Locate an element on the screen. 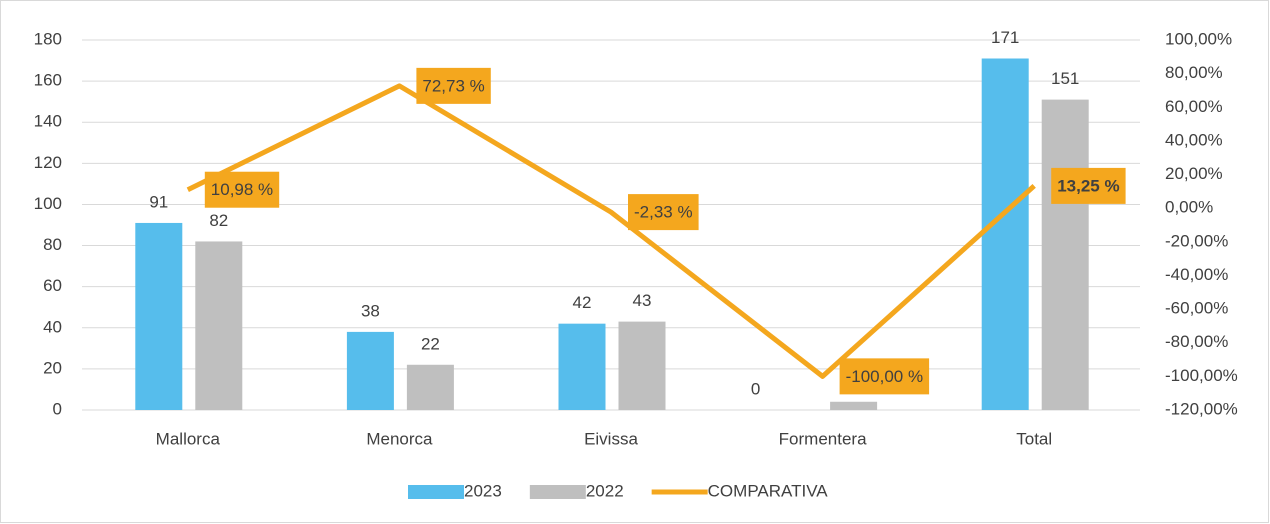 The height and width of the screenshot is (524, 1270). y-tick-label: 0 is located at coordinates (57, 408).